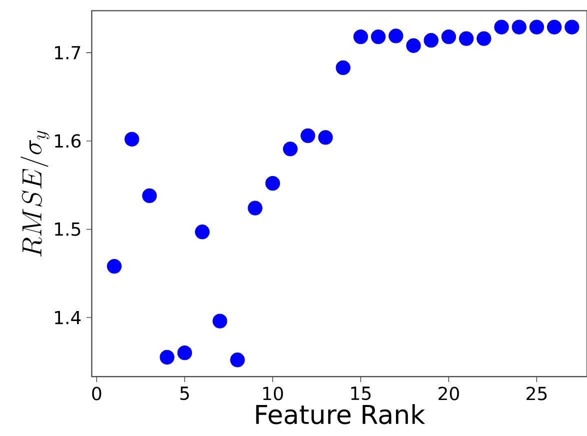  I want to click on x-tick-label: 15, so click(361, 393).